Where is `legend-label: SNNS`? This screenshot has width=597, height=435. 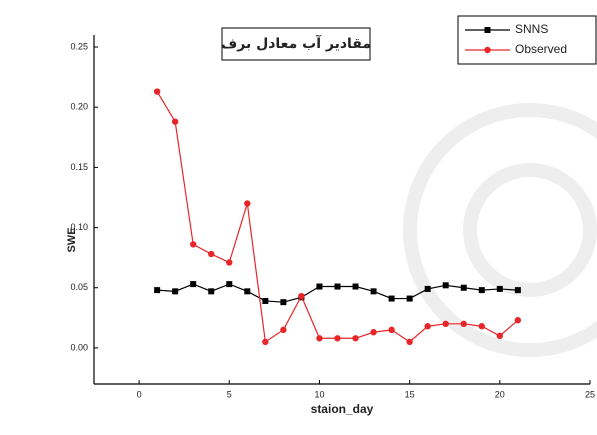
legend-label: SNNS is located at coordinates (531, 29).